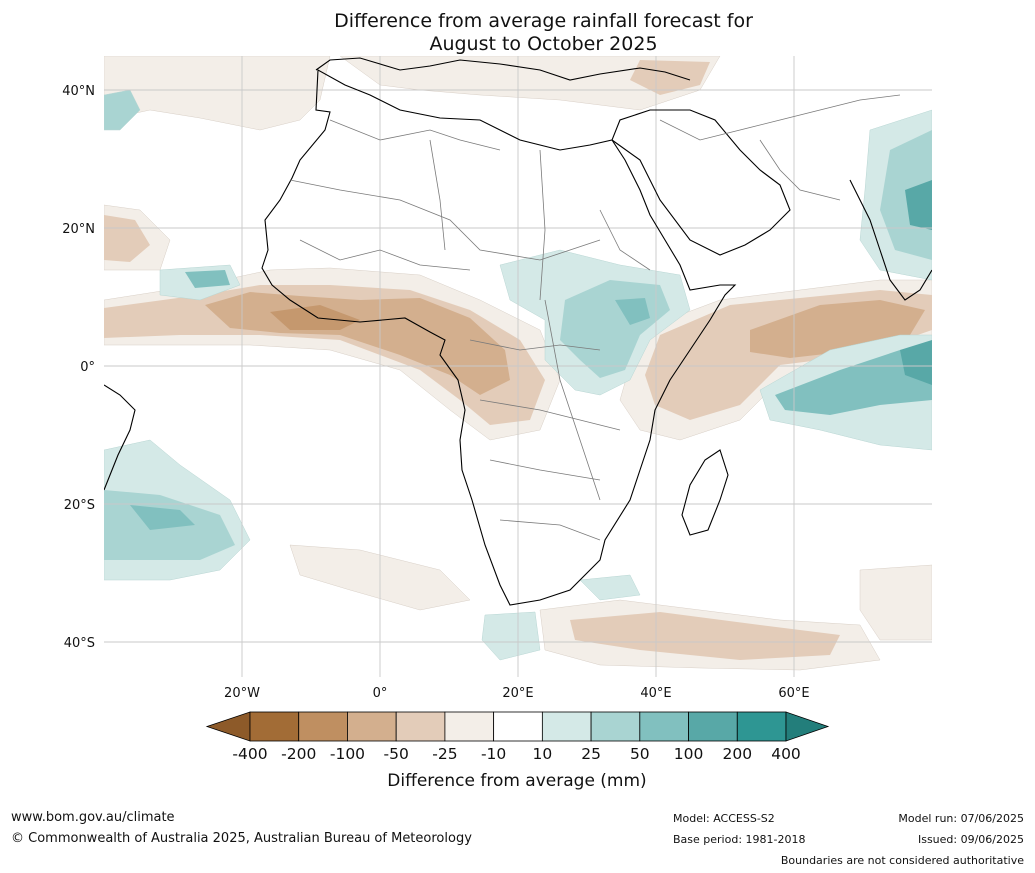 The width and height of the screenshot is (1035, 873). Describe the element at coordinates (793, 693) in the screenshot. I see `lon-label-60e: 60°E` at that location.